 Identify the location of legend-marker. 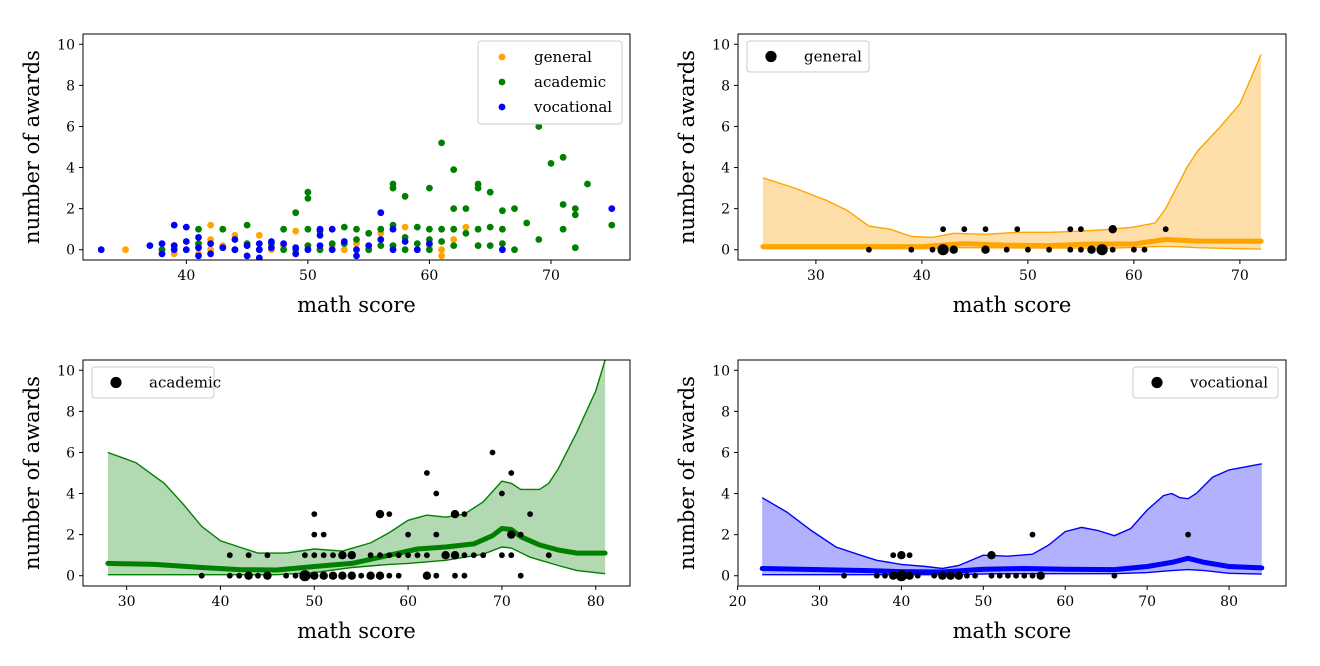
(116, 382).